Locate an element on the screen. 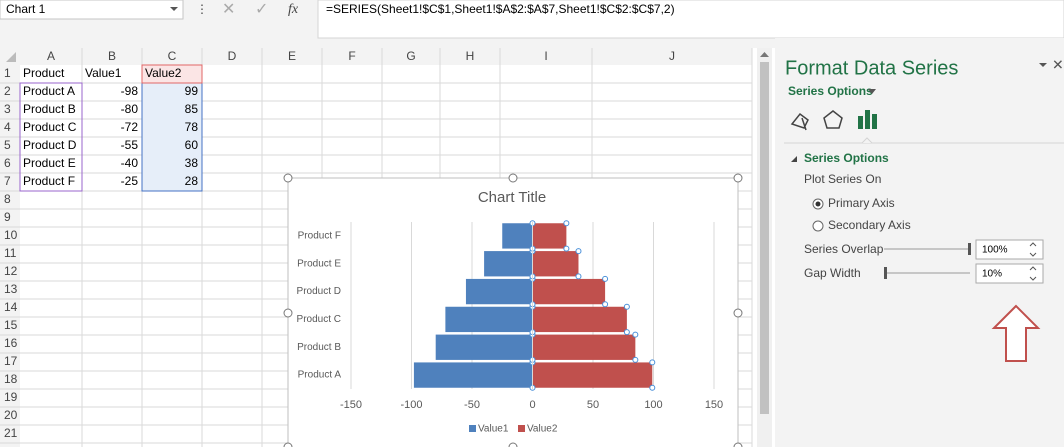 This screenshot has height=447, width=1064. radio-secondary is located at coordinates (818, 226).